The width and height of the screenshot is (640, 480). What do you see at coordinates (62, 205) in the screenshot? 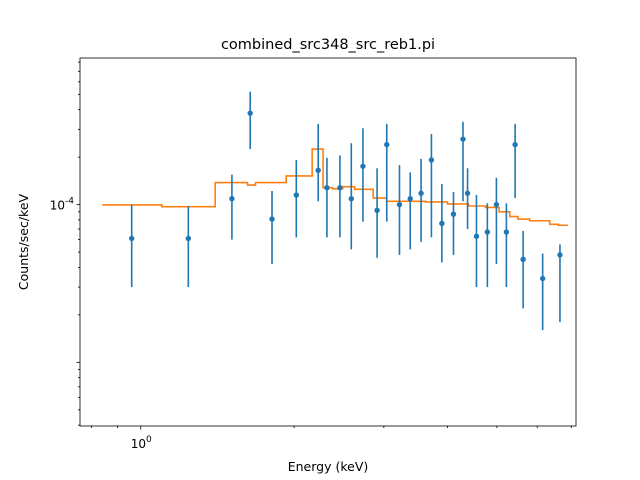
I see `y-tick-label-0.0001: 10-4` at bounding box center [62, 205].